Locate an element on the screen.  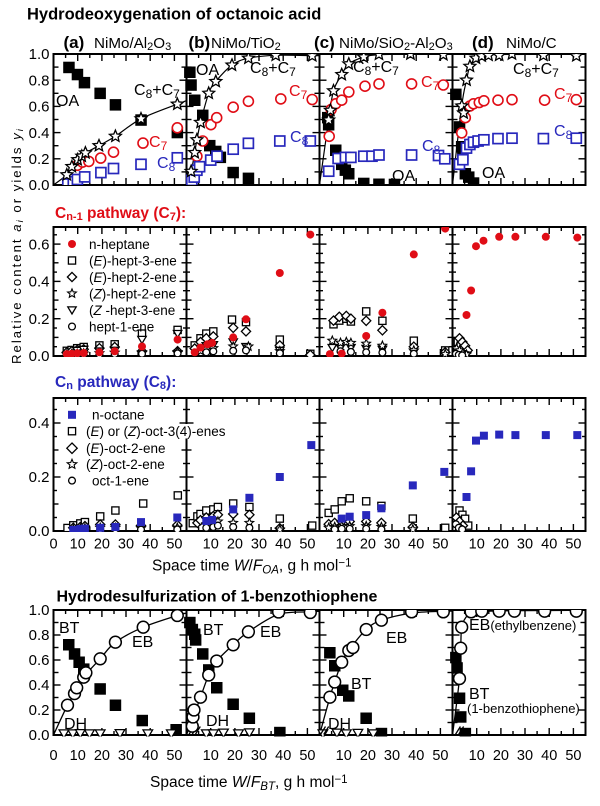
svg-text: Cn-1 pathway (C7): is located at coordinates (120, 214).